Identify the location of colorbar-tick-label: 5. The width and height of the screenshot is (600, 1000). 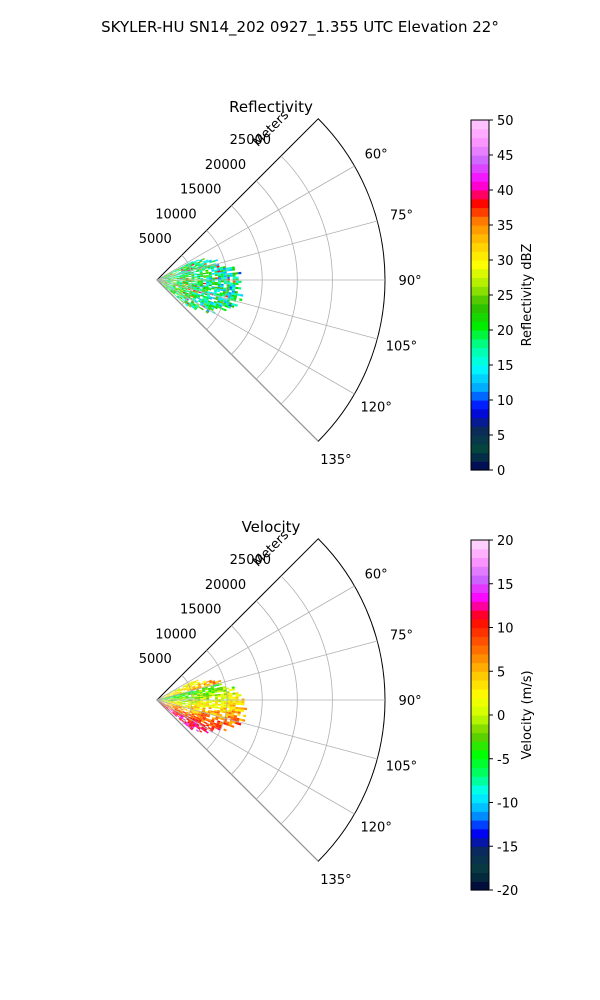
(501, 672).